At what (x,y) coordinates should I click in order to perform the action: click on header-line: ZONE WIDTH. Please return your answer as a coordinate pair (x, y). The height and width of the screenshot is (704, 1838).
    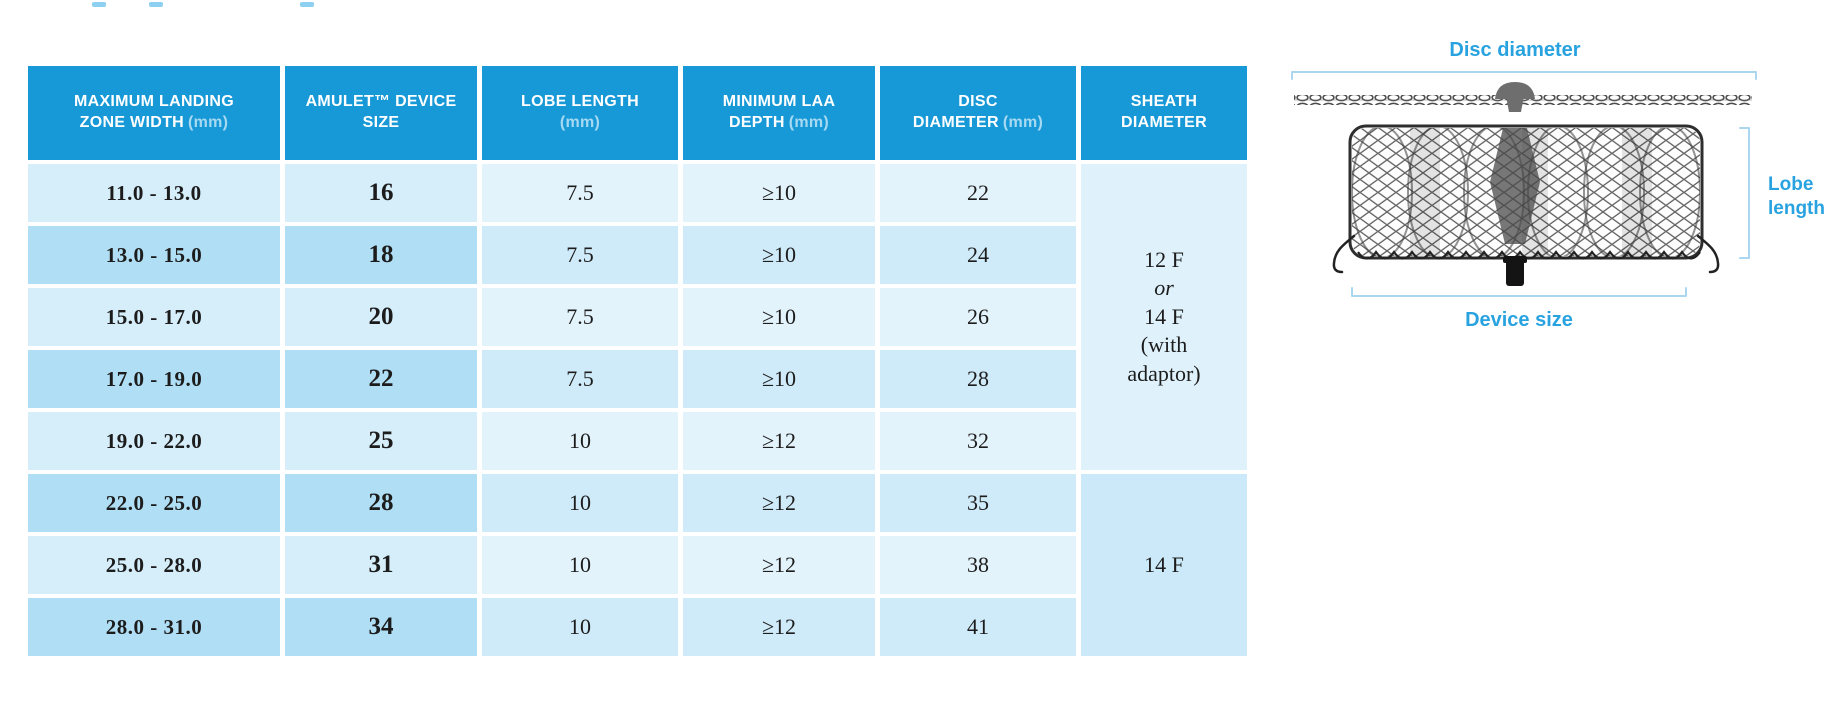
    Looking at the image, I should click on (131, 122).